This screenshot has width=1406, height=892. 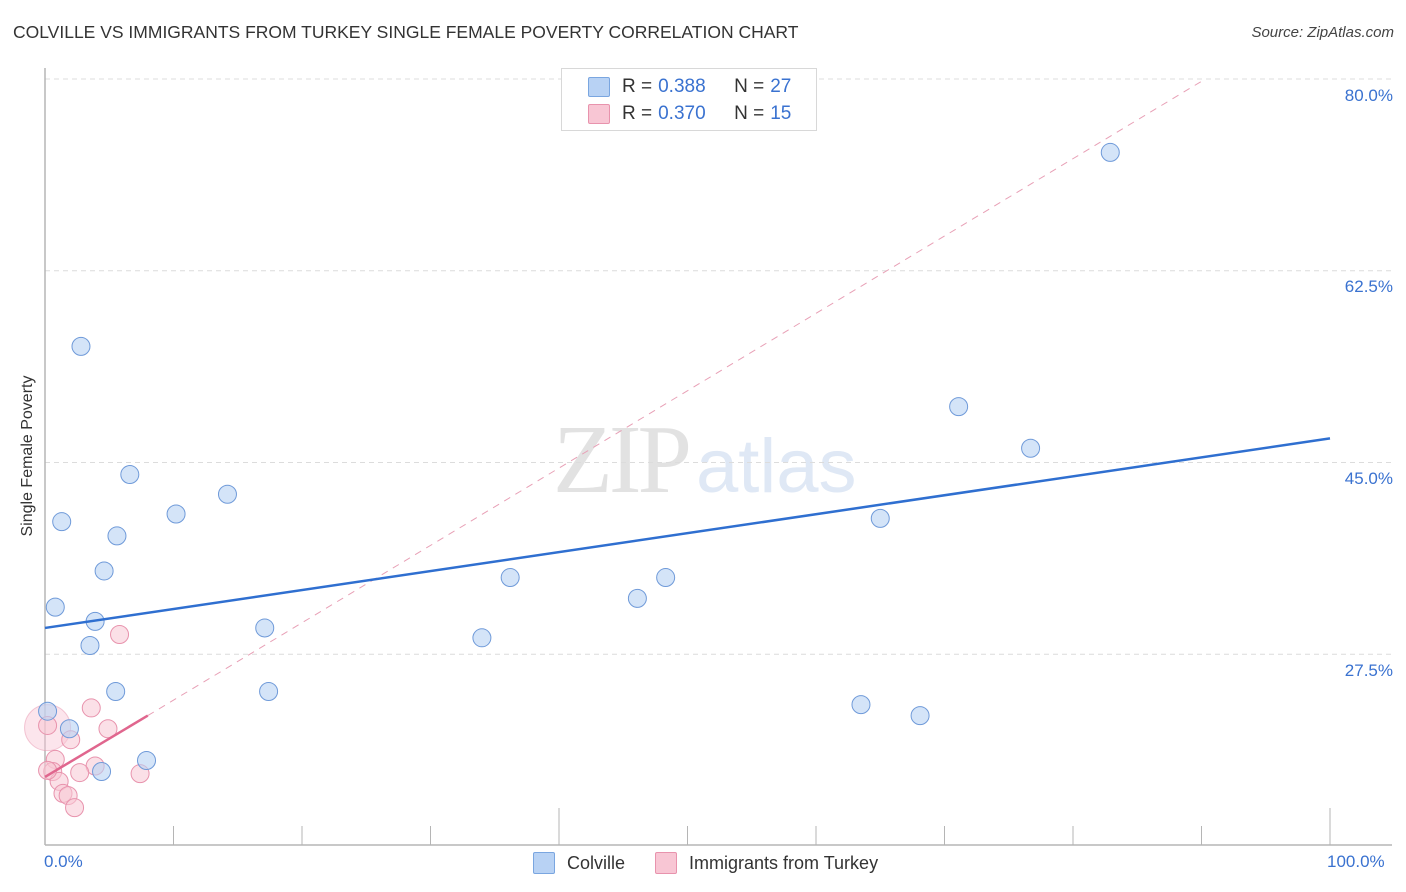 What do you see at coordinates (776, 466) in the screenshot?
I see `watermark-atlas: atlas` at bounding box center [776, 466].